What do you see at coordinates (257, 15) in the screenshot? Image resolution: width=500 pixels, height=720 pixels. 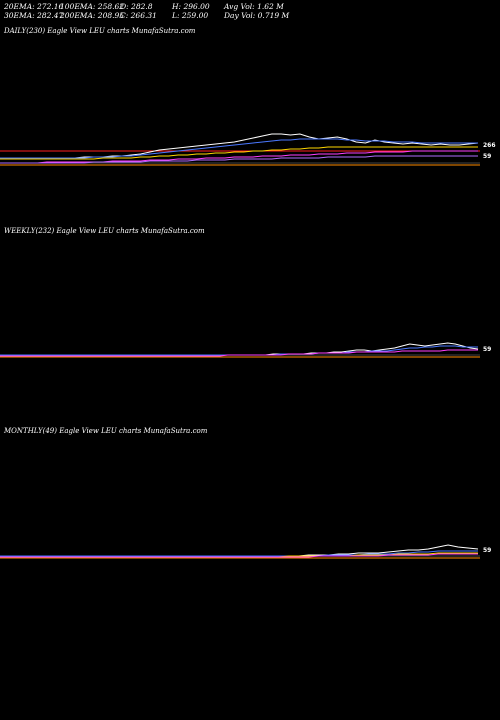 I see `stat-day-vol: Day Vol: 0.719 M` at bounding box center [257, 15].